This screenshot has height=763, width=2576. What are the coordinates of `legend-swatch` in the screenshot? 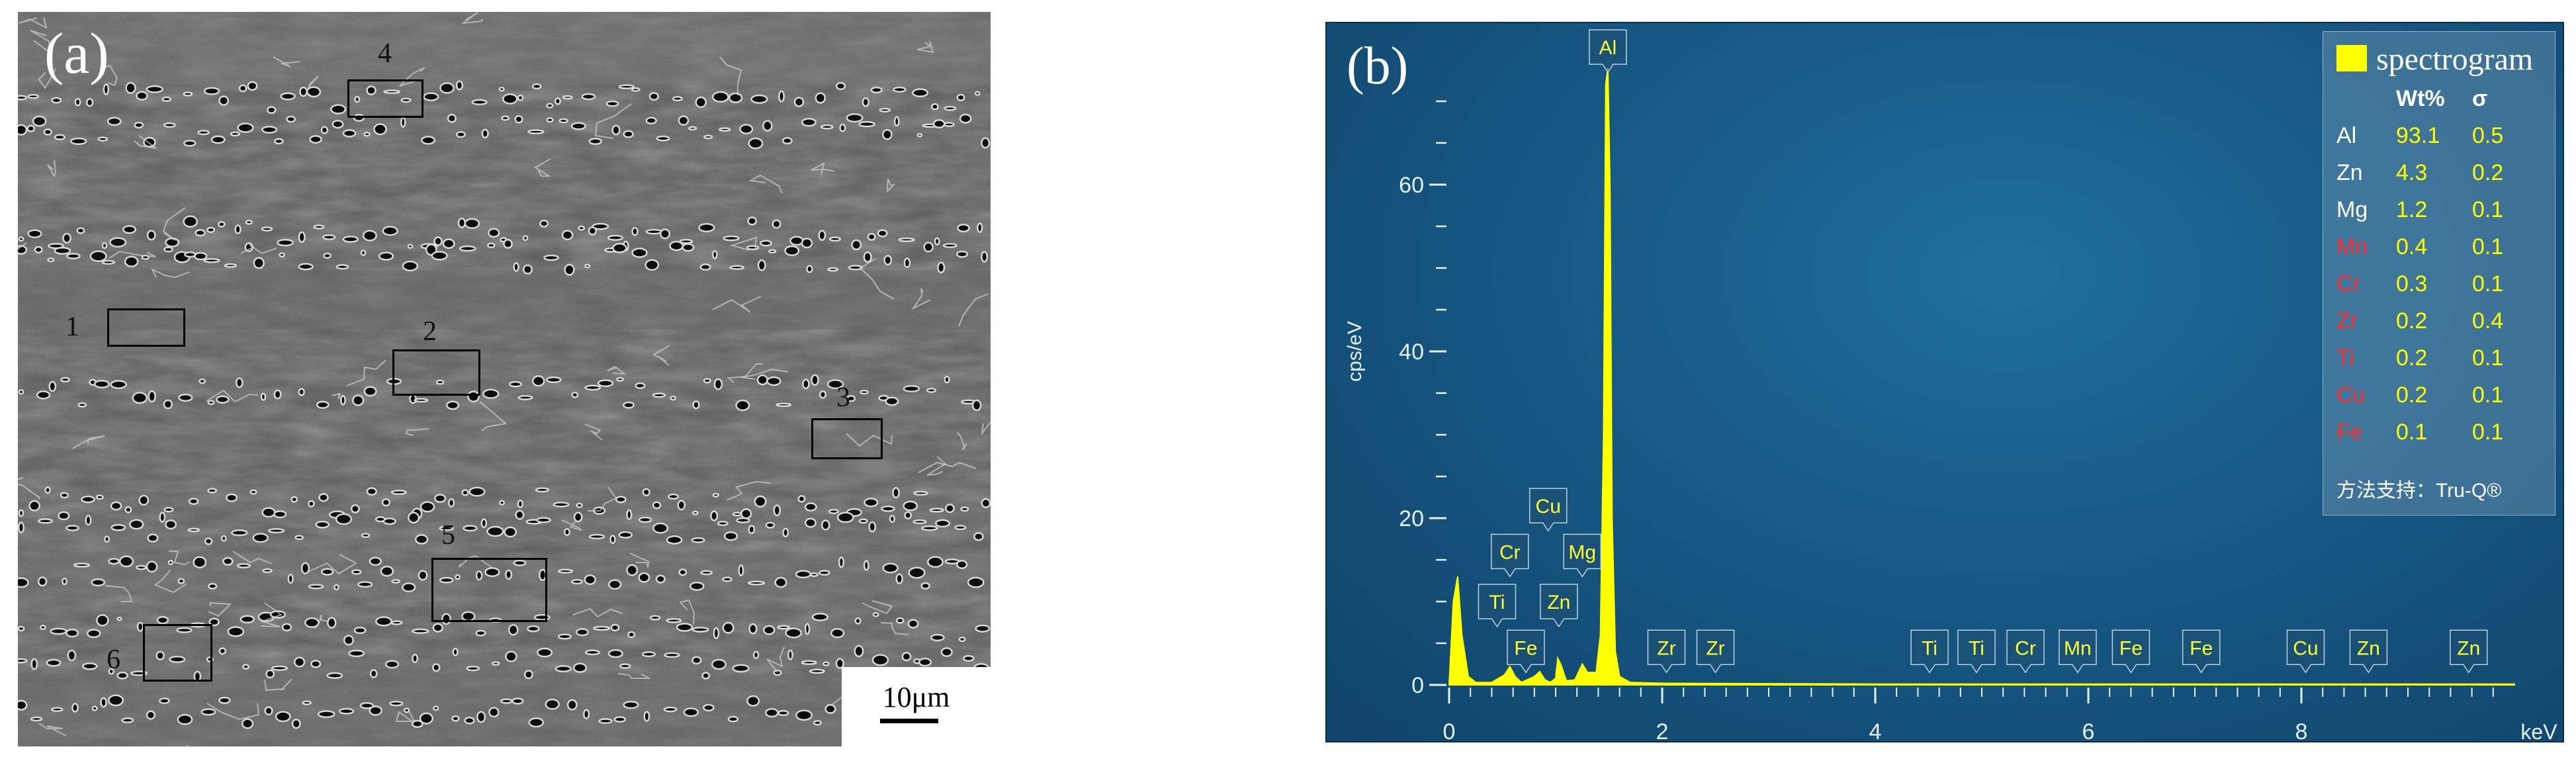 It's located at (2351, 58).